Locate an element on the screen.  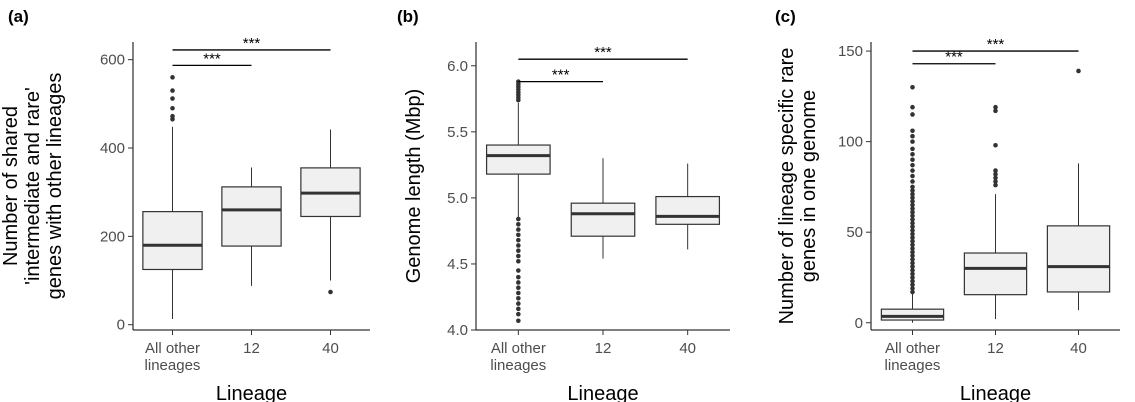
y-tick-label: 50 is located at coordinates (854, 232).